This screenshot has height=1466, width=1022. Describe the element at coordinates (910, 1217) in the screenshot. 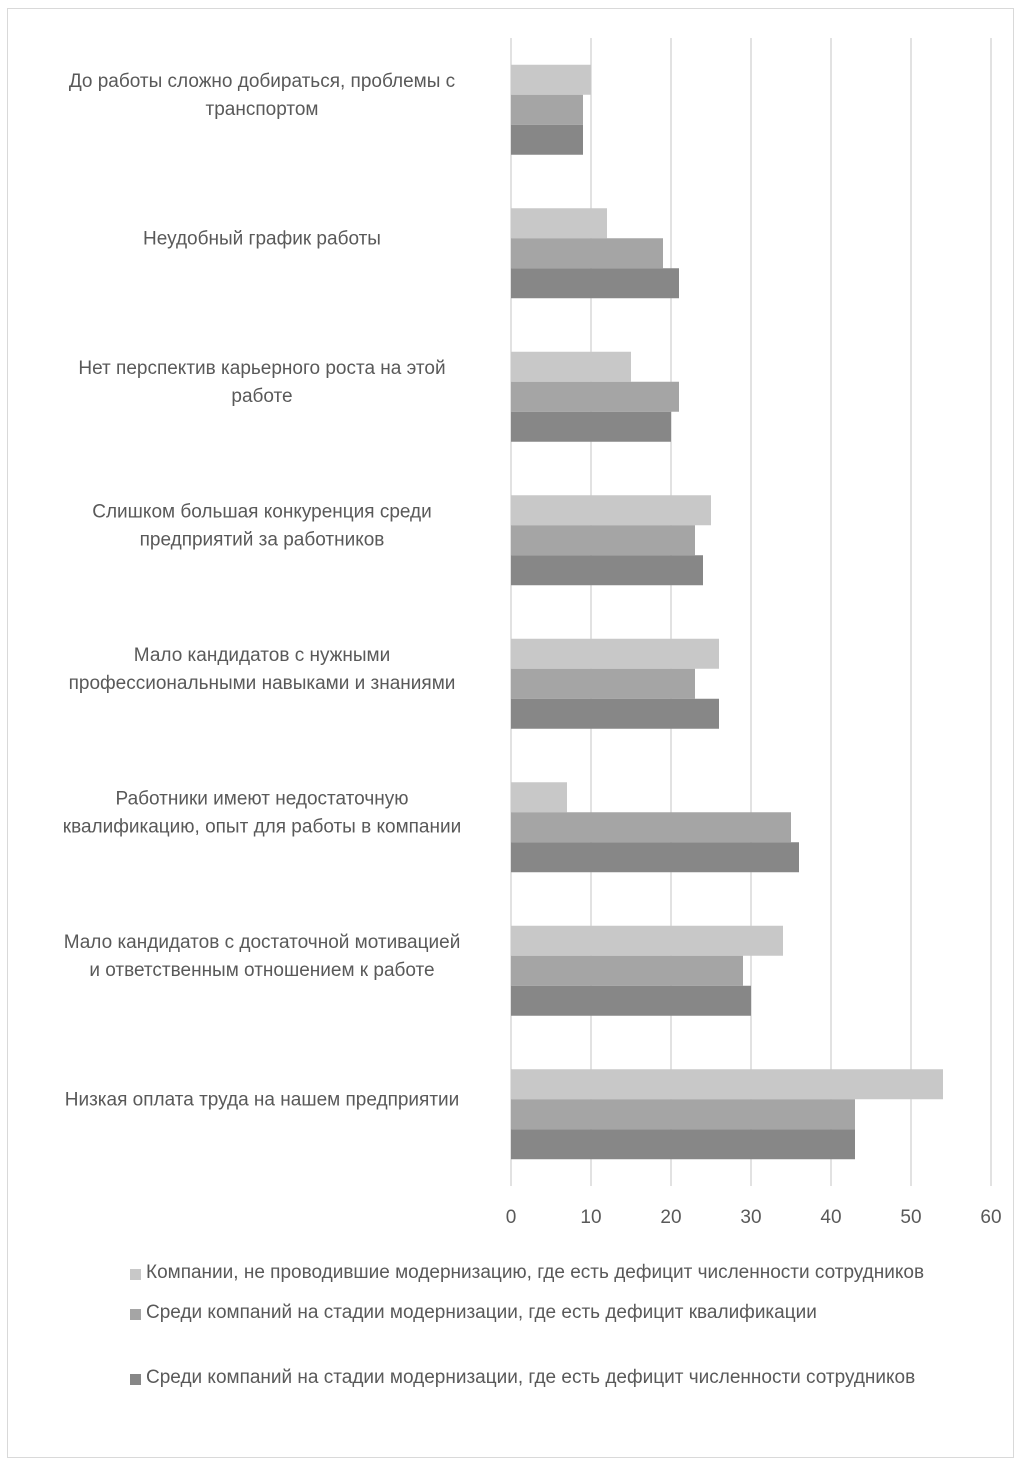

I see `x-tick-label: 50` at that location.